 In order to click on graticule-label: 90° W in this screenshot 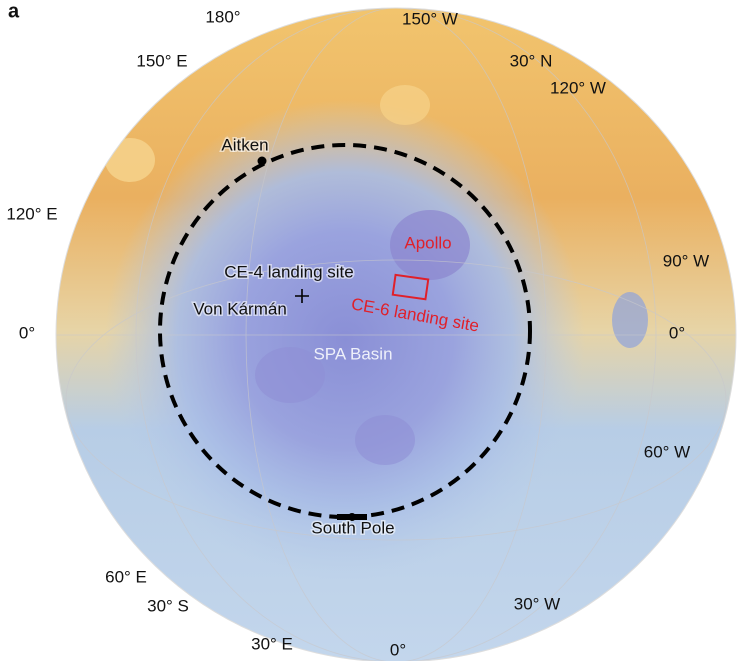, I will do `click(686, 260)`.